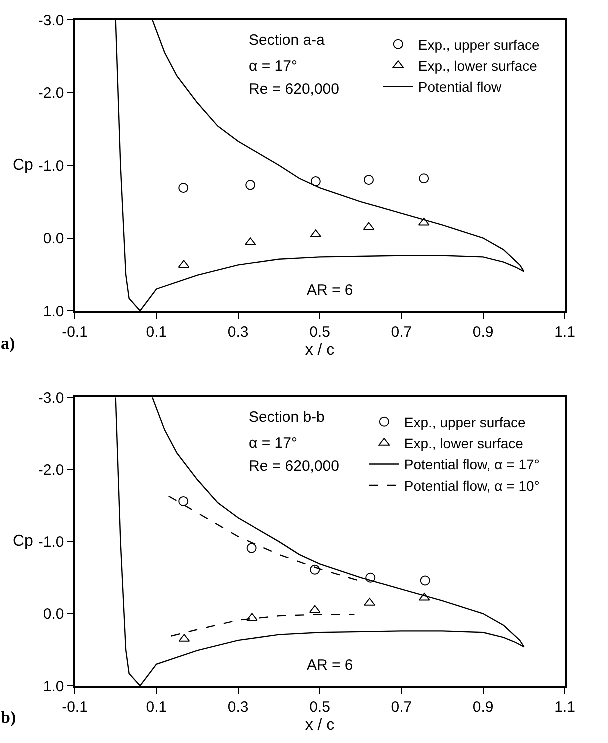 This screenshot has height=743, width=608. What do you see at coordinates (287, 417) in the screenshot?
I see `annotation: Section b-b` at bounding box center [287, 417].